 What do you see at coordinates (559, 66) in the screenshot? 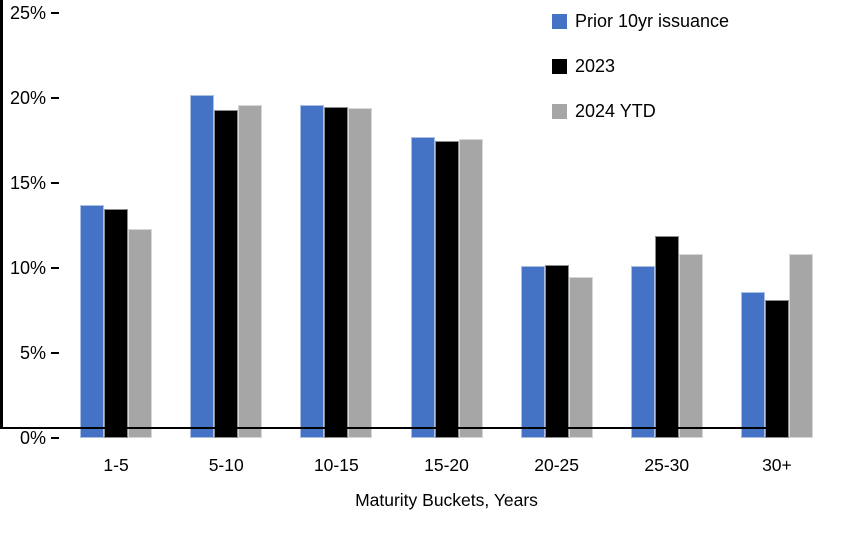
I see `legend-swatch-black-icon` at bounding box center [559, 66].